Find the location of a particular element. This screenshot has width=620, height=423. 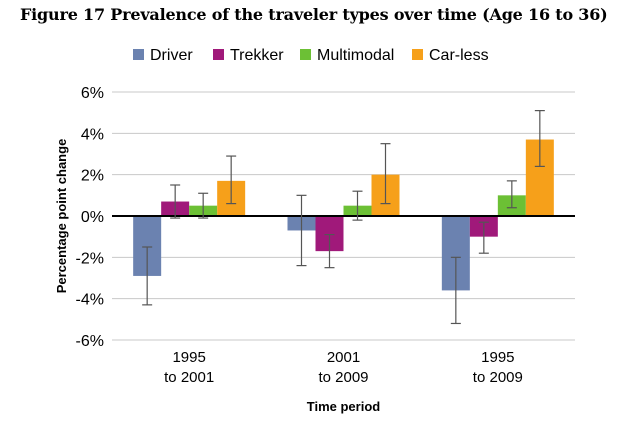

y-tick-label: 0% is located at coordinates (92, 217).